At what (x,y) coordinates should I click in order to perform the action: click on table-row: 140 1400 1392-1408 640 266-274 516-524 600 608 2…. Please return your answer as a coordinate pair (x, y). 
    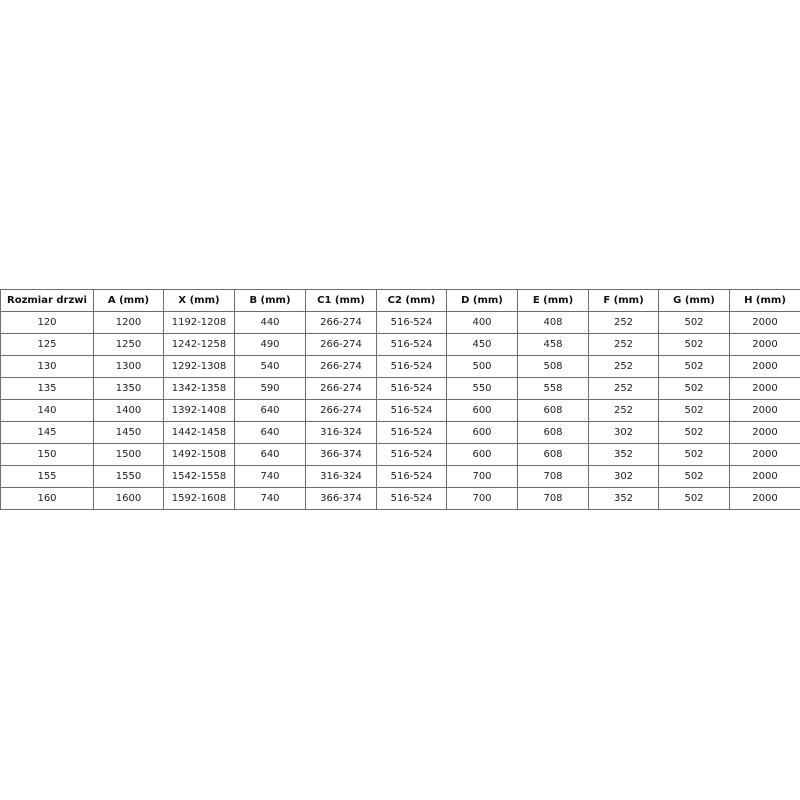
    Looking at the image, I should click on (400, 410).